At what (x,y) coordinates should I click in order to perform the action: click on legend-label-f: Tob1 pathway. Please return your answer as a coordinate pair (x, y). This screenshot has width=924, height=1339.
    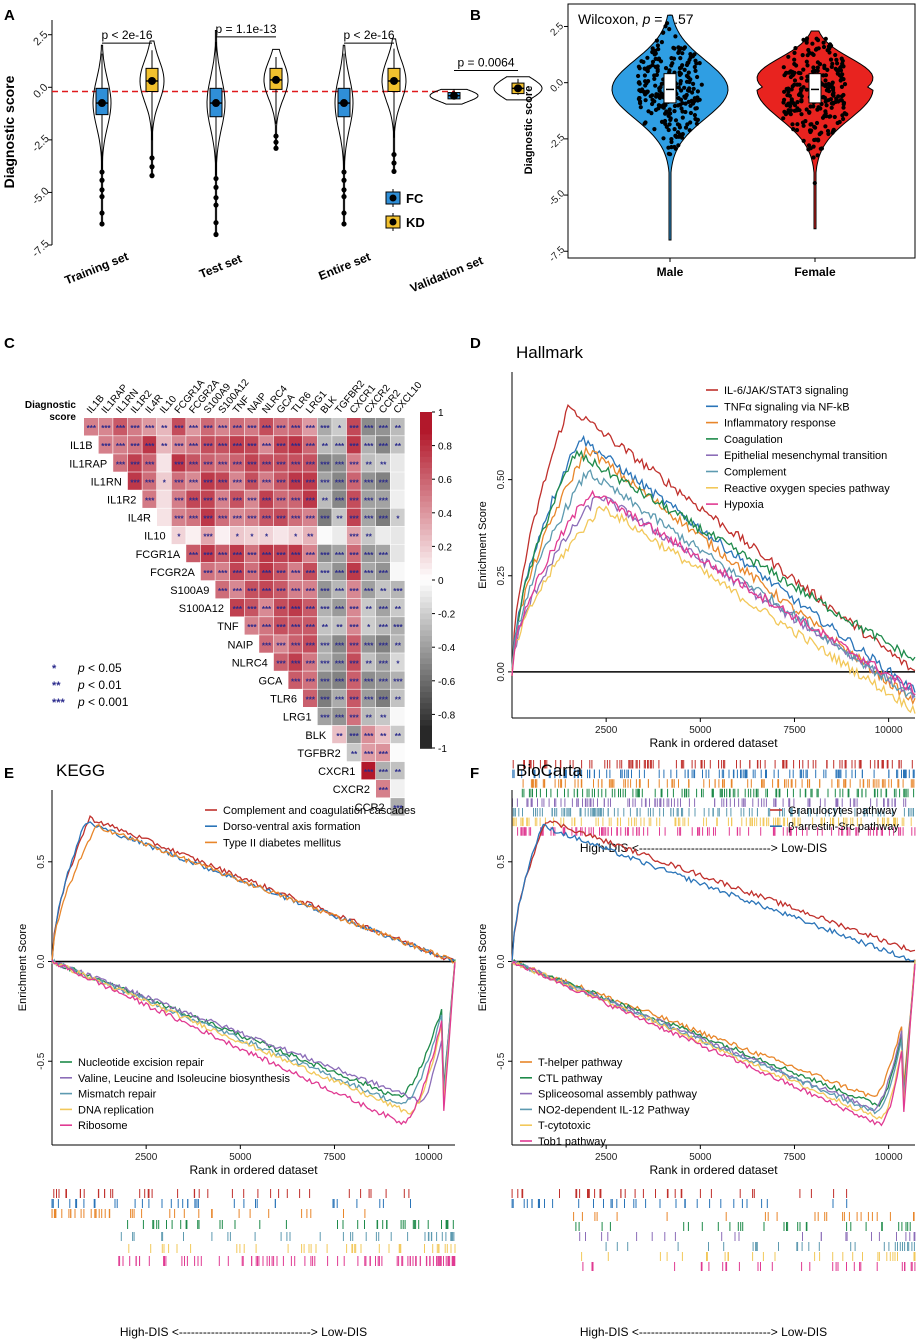
    Looking at the image, I should click on (572, 1142).